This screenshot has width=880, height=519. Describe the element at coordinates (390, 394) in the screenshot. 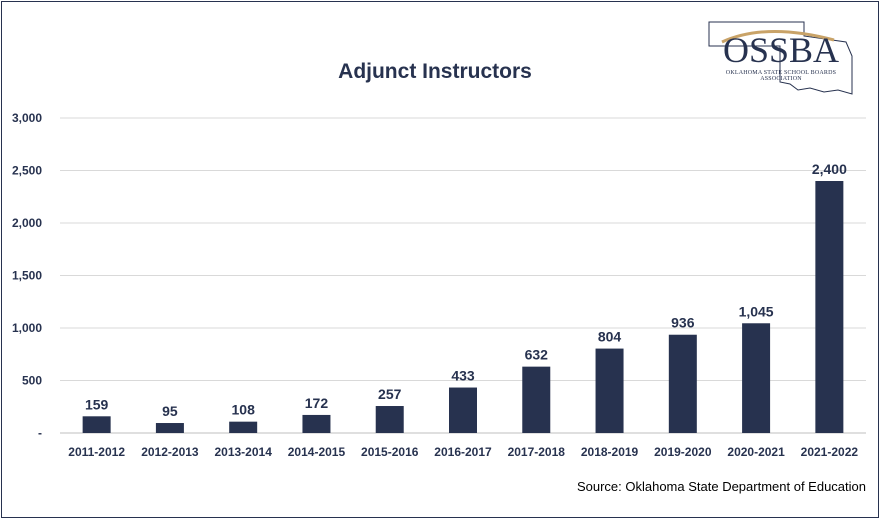

I see `data-label: 257` at that location.